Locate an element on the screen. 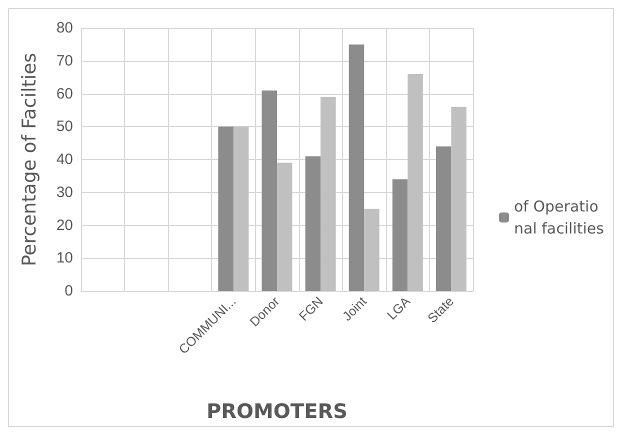  y-axis-title: Percentage of Facilties is located at coordinates (29, 159).